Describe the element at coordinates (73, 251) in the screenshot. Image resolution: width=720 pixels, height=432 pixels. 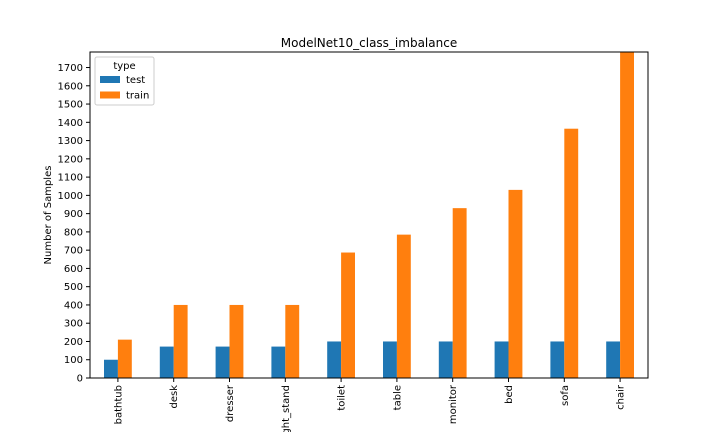
I see `y-tick-label: 700` at that location.